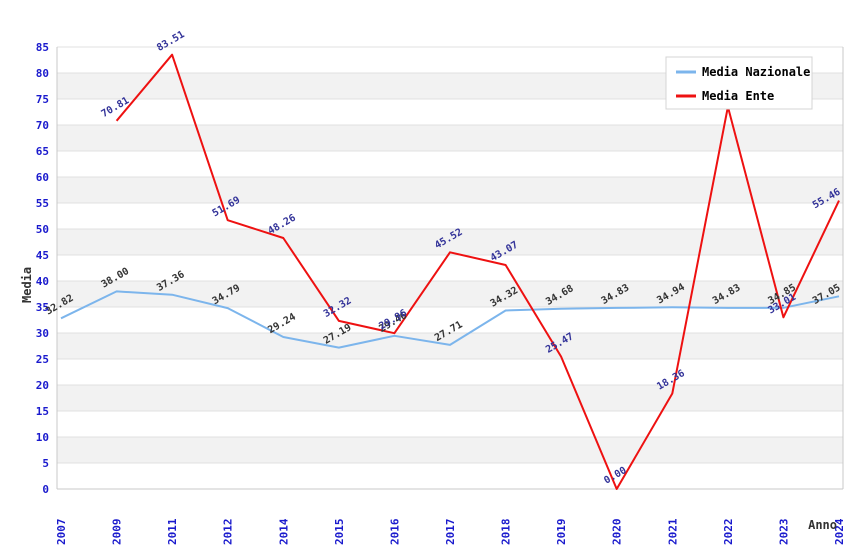  Describe the element at coordinates (783, 532) in the screenshot. I see `x-tick-label: 2023` at that location.